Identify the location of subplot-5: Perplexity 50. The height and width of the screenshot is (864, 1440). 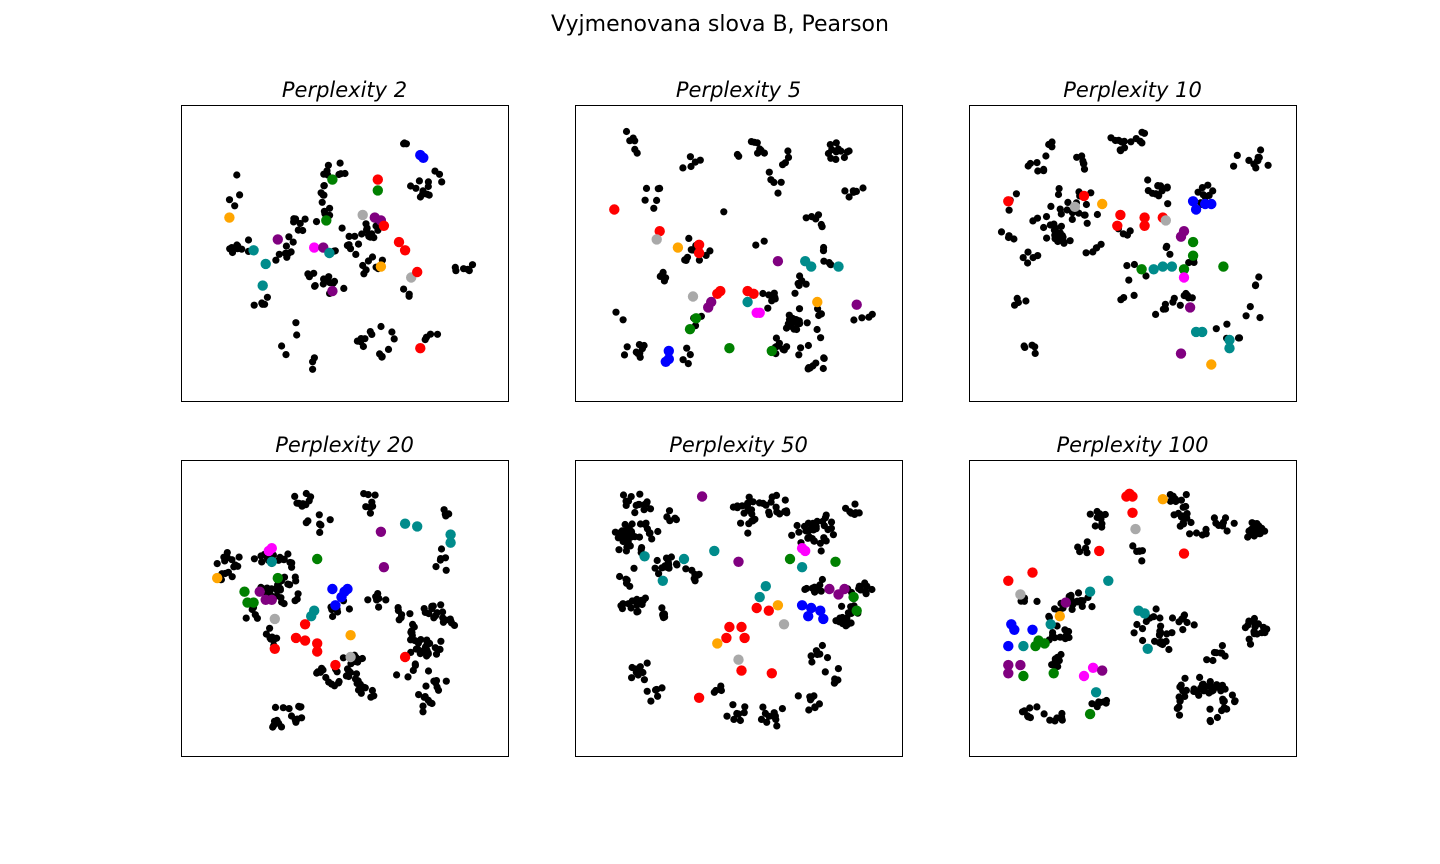
(739, 595).